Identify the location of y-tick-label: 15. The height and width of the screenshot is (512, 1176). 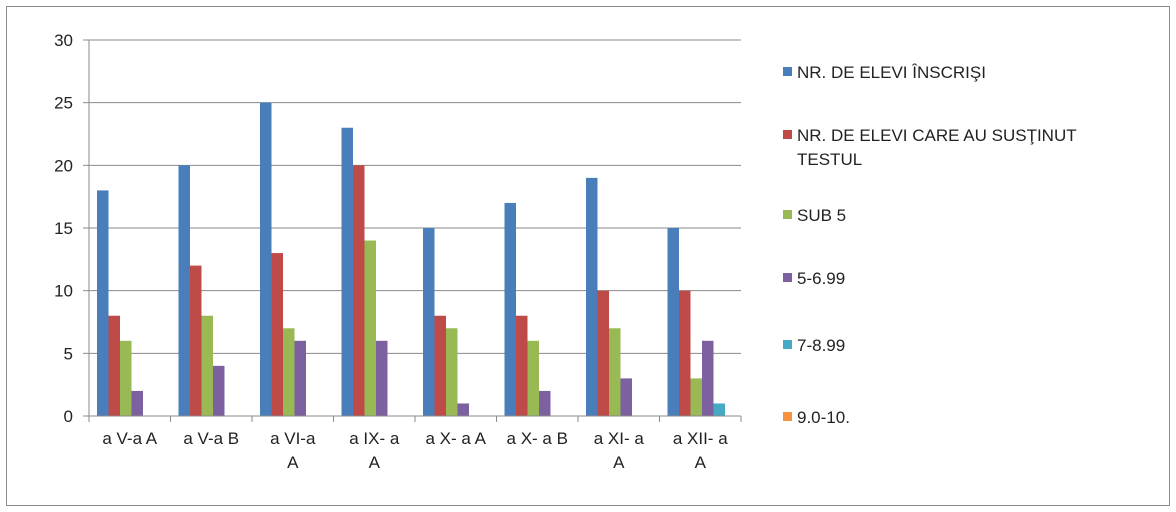
(63, 228).